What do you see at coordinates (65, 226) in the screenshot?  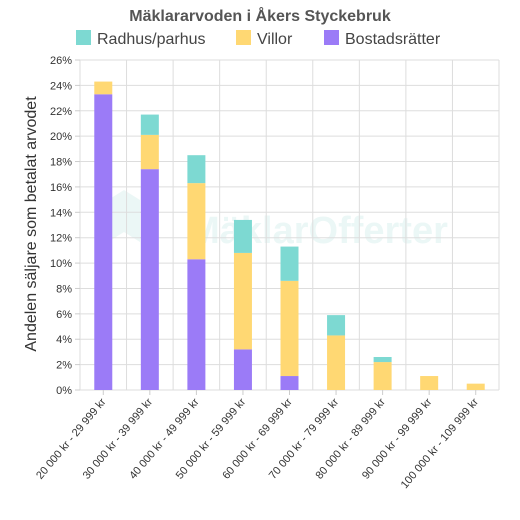 I see `y-axis: 0% 2% 4% 6% 8% 10% 12% 14% 16% 18% 20% 22% 24% 26%` at bounding box center [65, 226].